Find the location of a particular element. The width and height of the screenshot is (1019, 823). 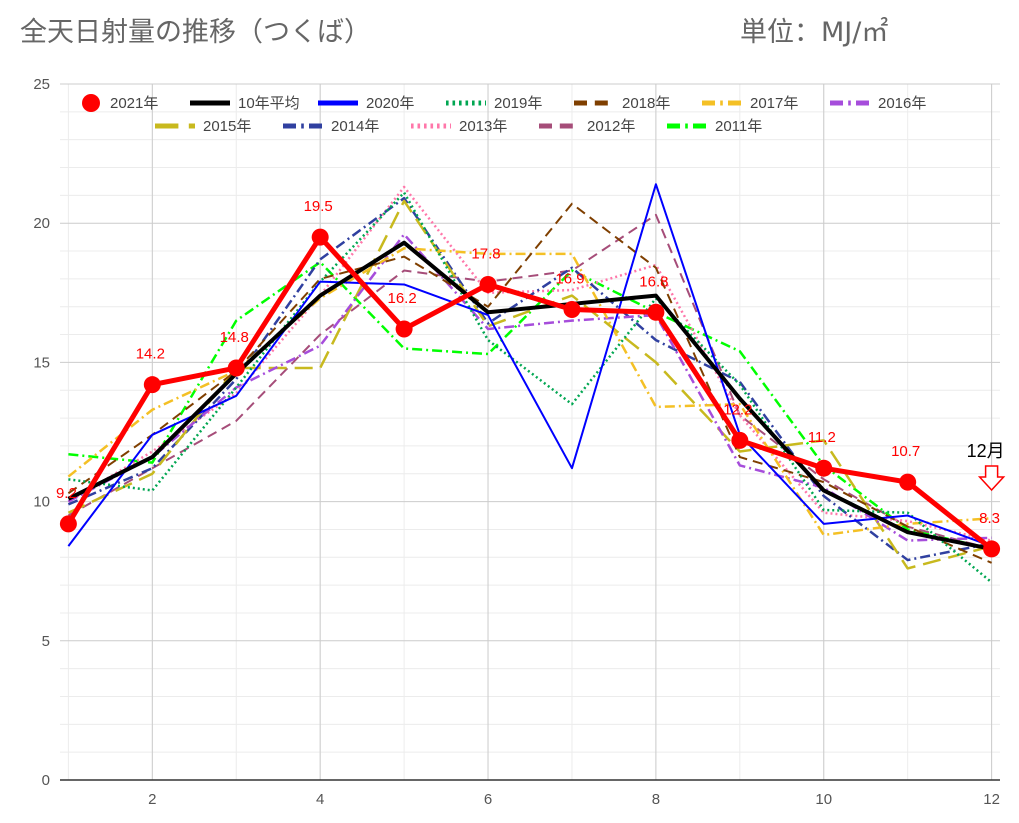

data-label: 10.7 is located at coordinates (905, 451).